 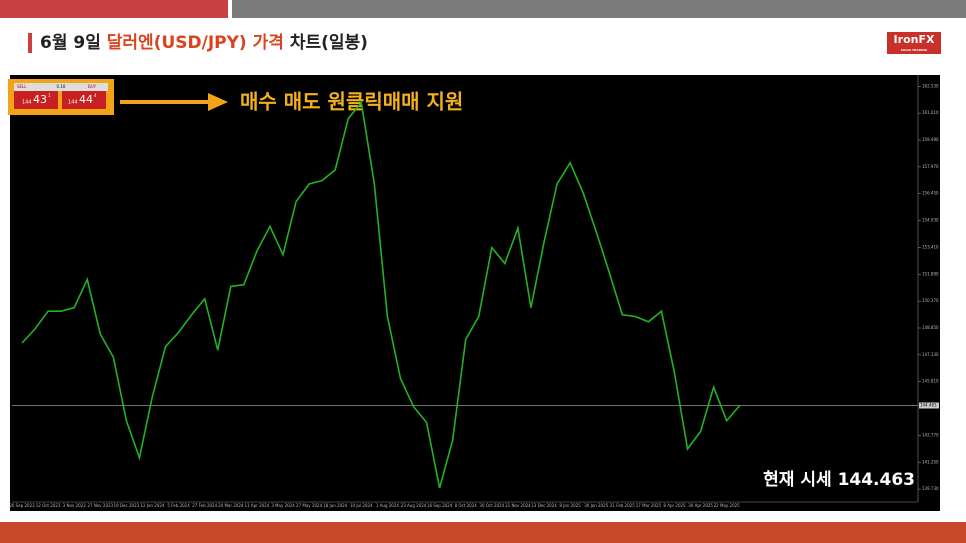 I want to click on x-tick-label: 5 Feb 2024, so click(x=178, y=505).